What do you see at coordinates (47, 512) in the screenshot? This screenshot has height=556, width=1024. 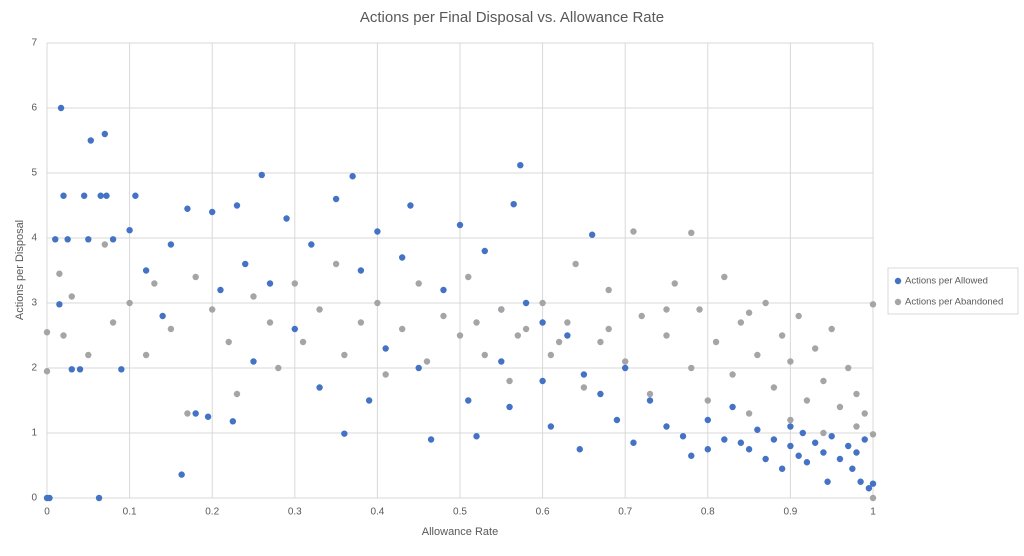 I see `x-tick-label: 0` at bounding box center [47, 512].